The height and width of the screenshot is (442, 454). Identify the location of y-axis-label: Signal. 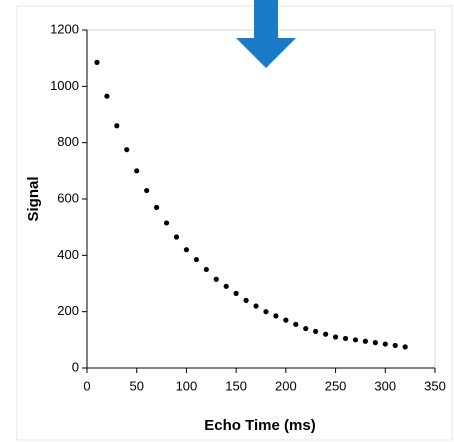
(33, 198).